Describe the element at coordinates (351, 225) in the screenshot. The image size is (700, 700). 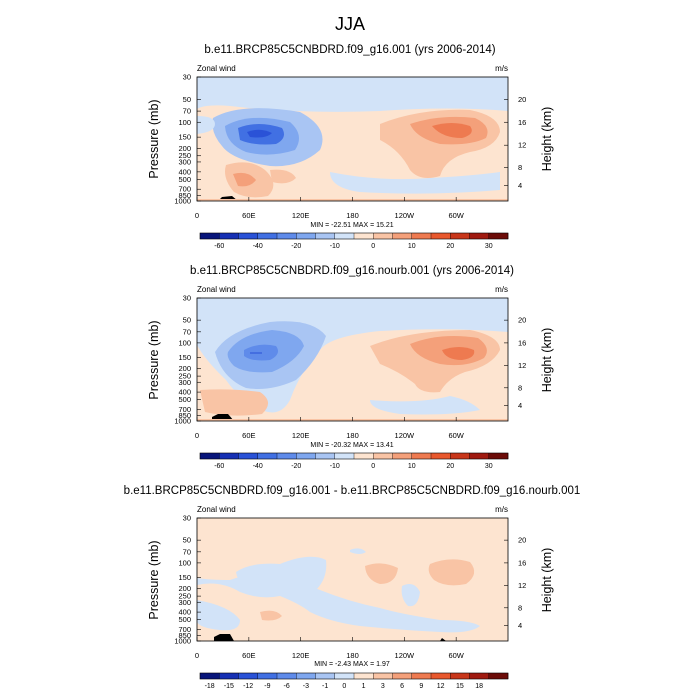
I see `minmax-stats: MIN = -22.51 MAX = 15.21` at that location.